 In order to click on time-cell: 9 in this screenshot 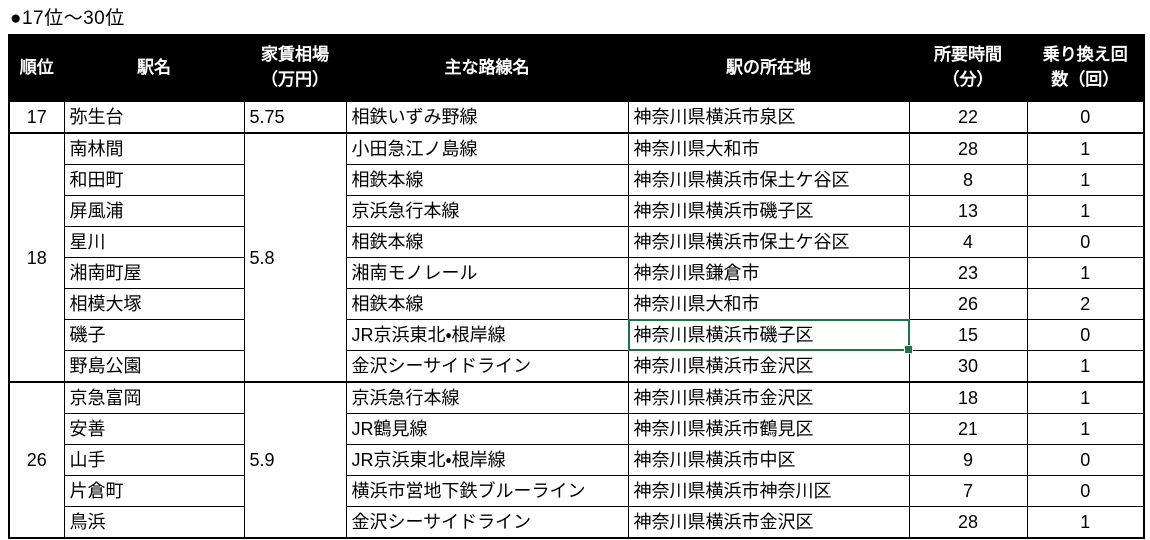, I will do `click(968, 460)`.